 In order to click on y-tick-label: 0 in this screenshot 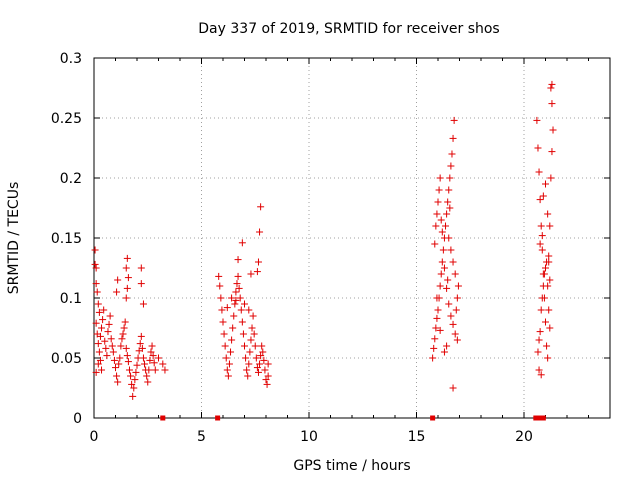, I will do `click(77, 419)`.